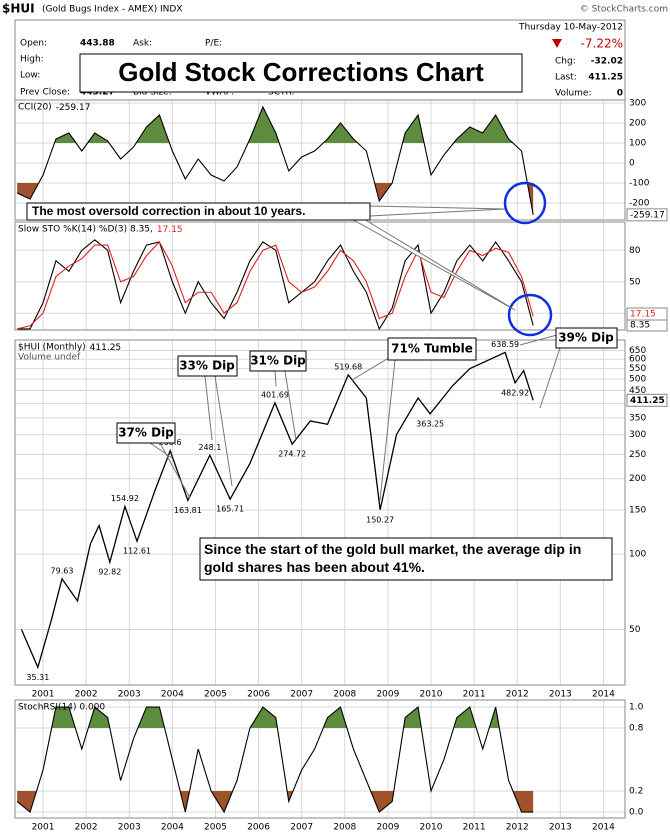  Describe the element at coordinates (637, 351) in the screenshot. I see `y-tick-label: 650` at that location.